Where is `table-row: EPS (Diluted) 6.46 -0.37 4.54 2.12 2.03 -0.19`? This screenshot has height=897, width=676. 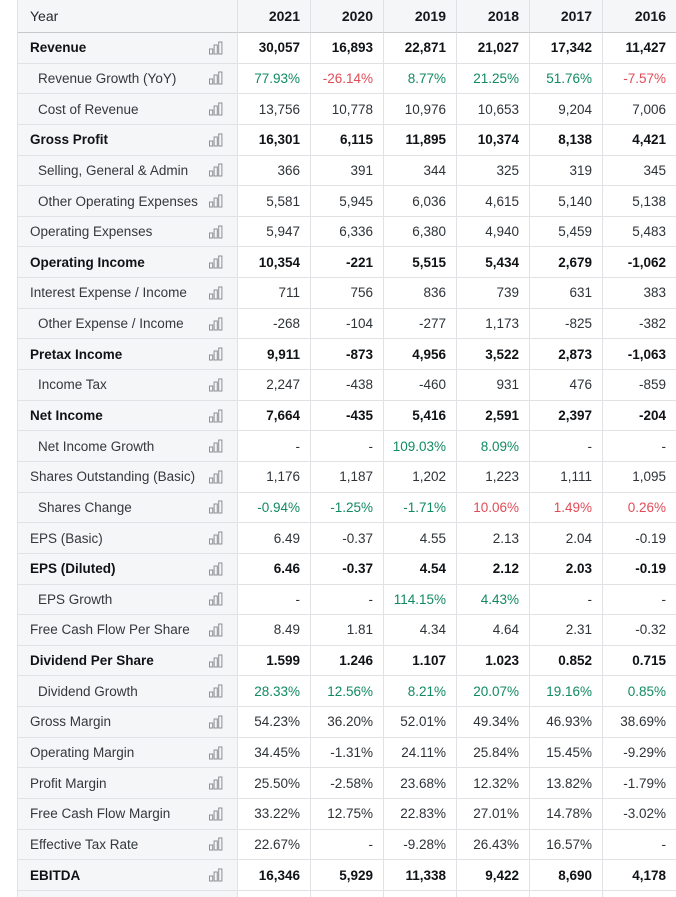
table-row: EPS (Diluted) 6.46 -0.37 4.54 2.12 2.03 -0.19 is located at coordinates (347, 569).